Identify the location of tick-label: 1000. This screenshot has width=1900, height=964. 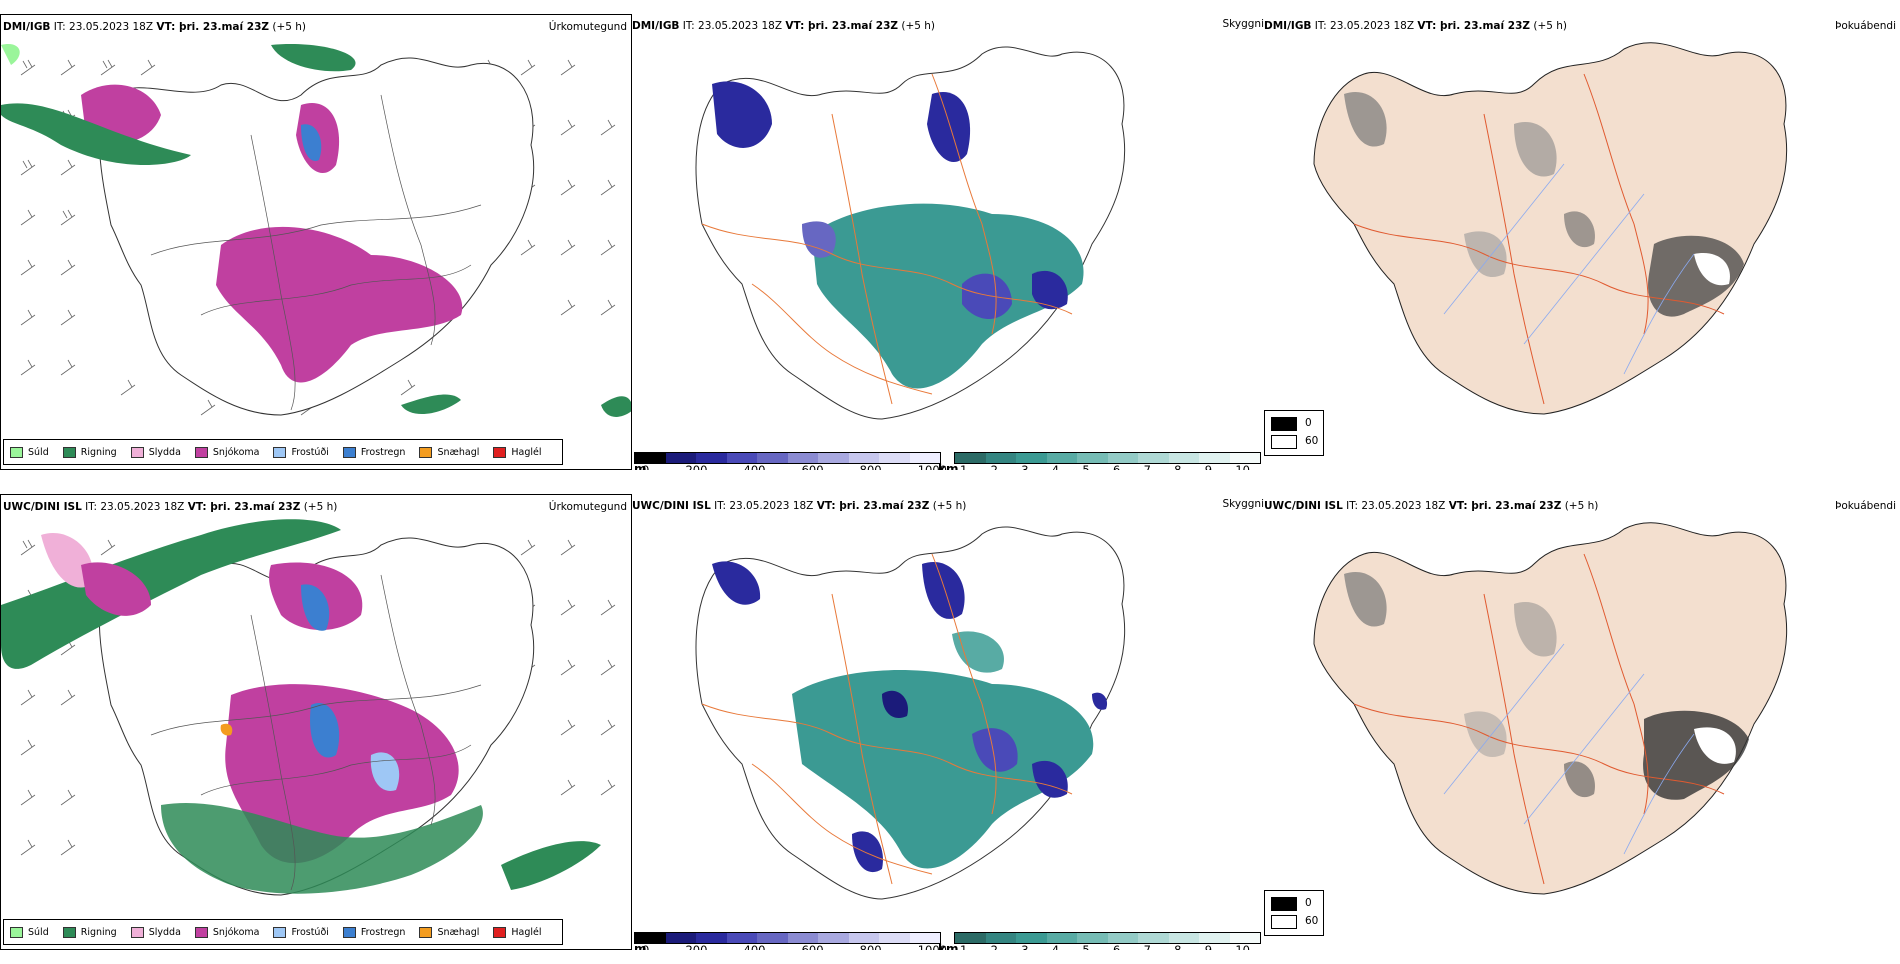
(932, 466).